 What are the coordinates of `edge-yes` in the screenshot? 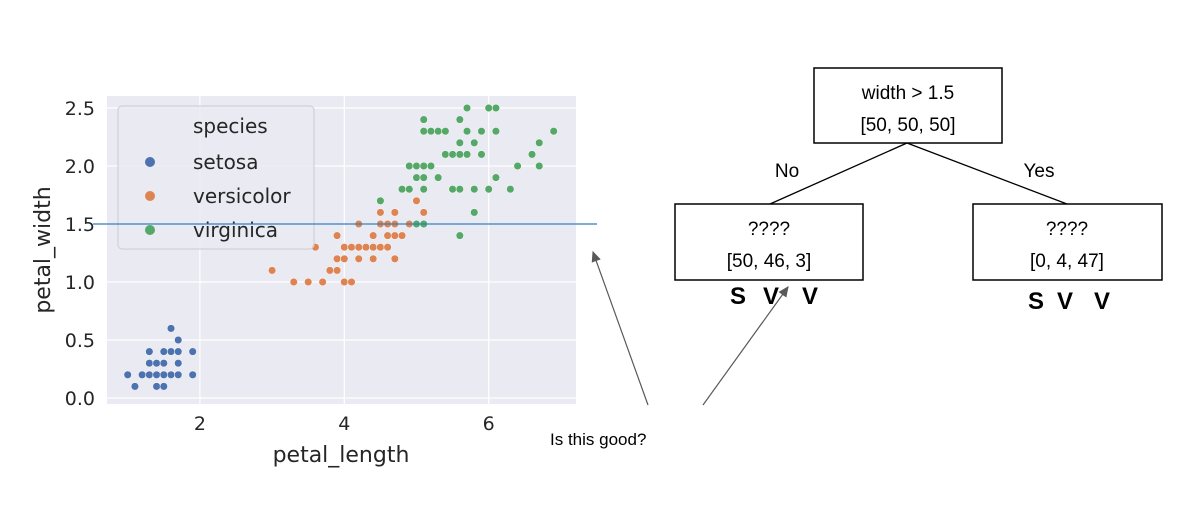 It's located at (987, 173).